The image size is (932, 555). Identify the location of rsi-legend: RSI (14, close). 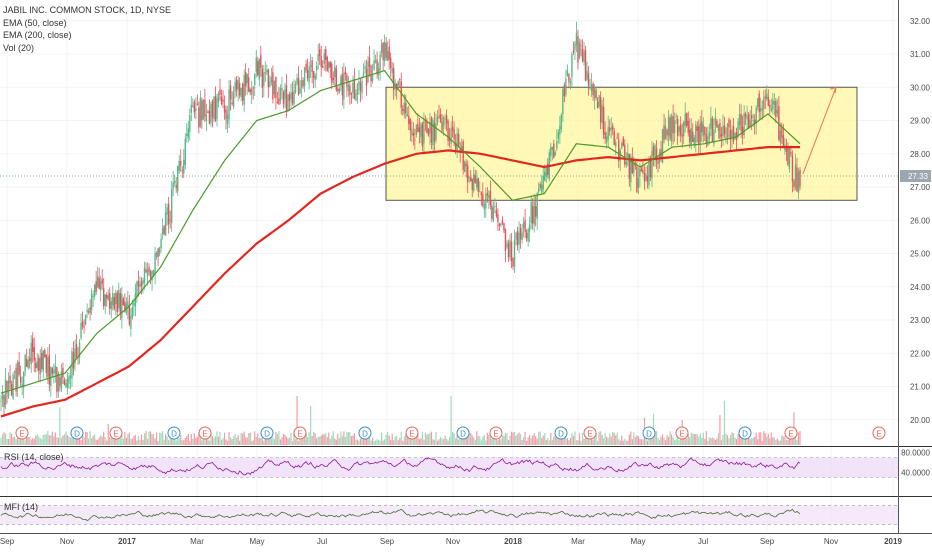
(34, 457).